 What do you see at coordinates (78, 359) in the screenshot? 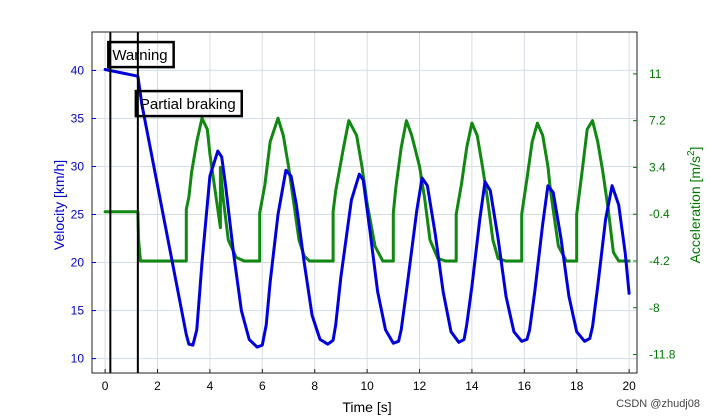
I see `left-tick-label: 10` at bounding box center [78, 359].